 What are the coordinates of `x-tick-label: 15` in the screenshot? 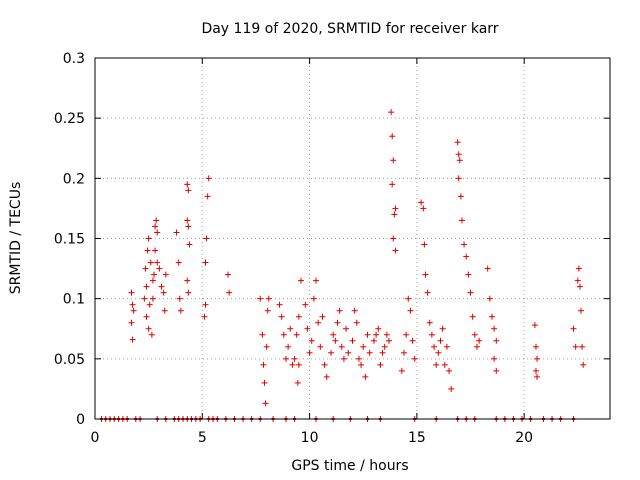 It's located at (417, 438).